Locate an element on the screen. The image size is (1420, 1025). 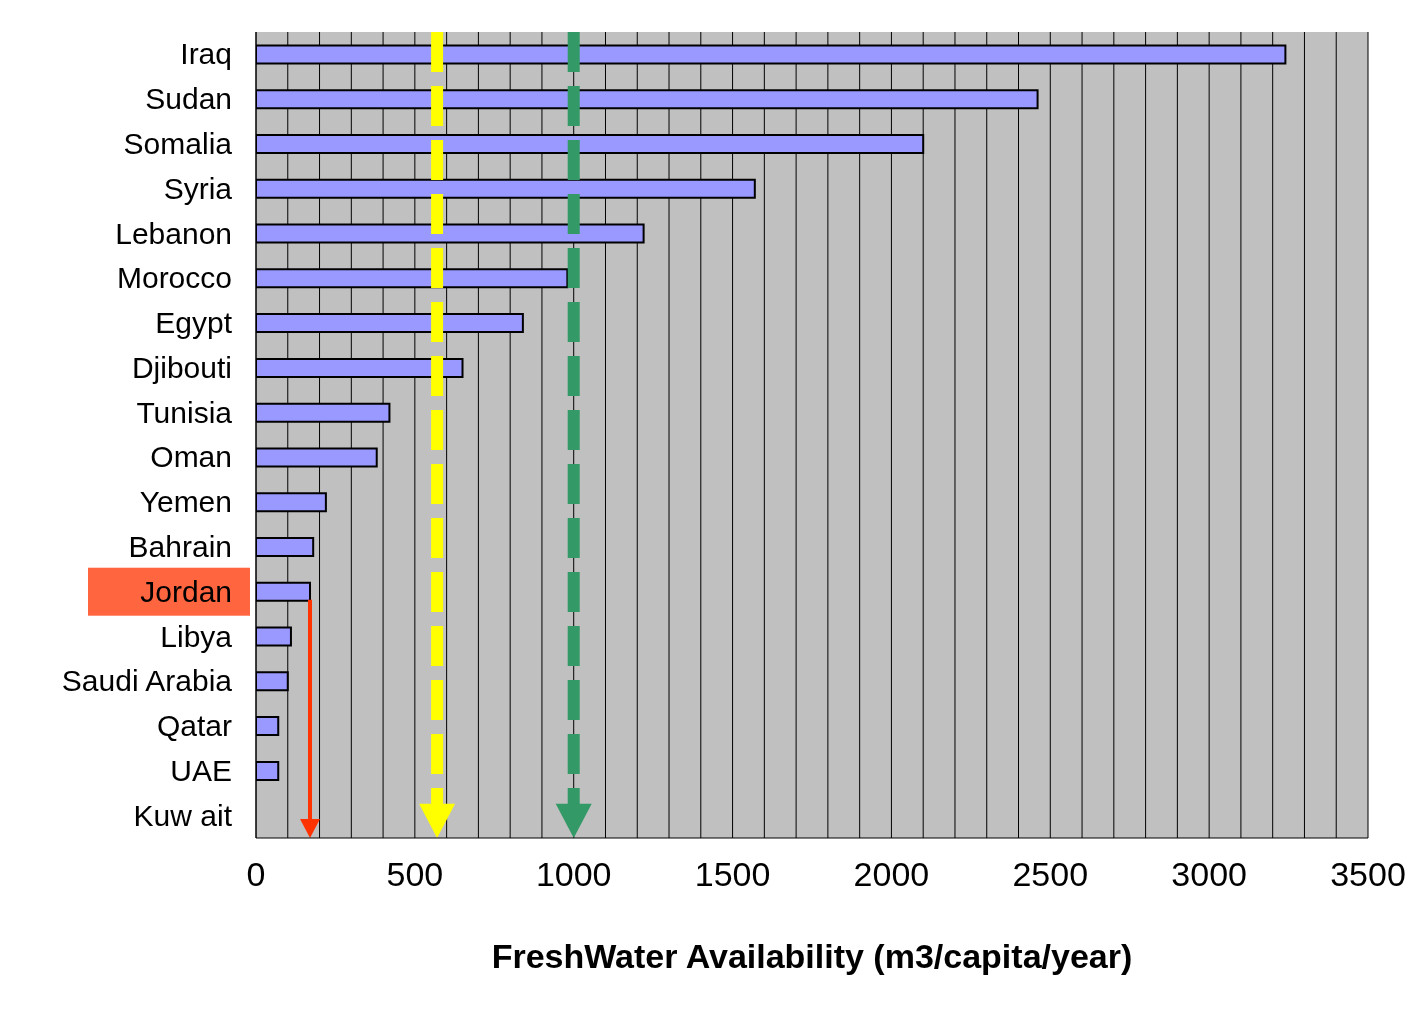
y-tick-label: Djibouti is located at coordinates (181, 367).